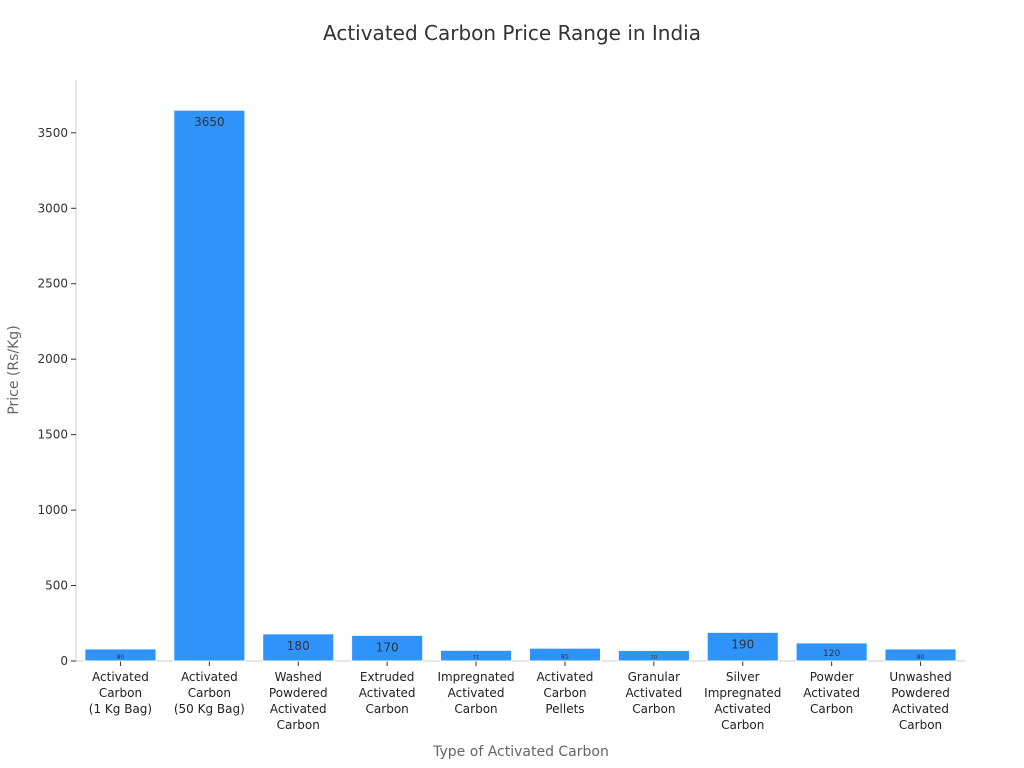  Describe the element at coordinates (52, 359) in the screenshot. I see `y-tick-label: 2000` at that location.